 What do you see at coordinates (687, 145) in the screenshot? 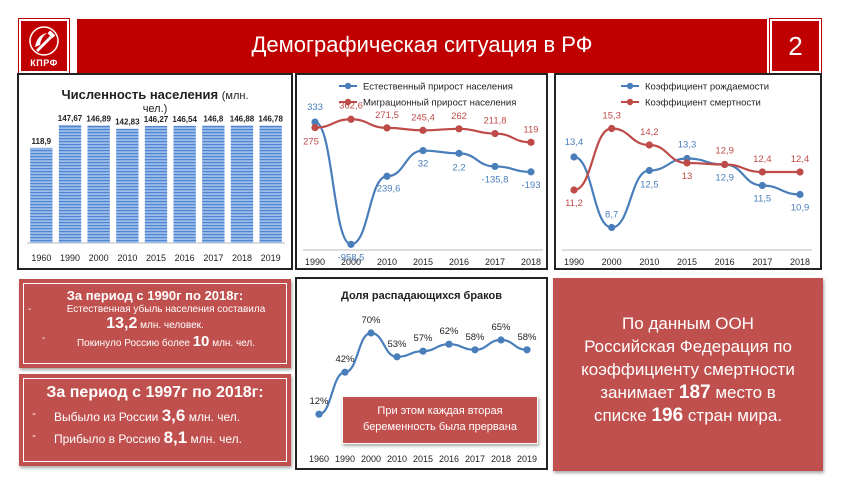
I see `data-label: 13,3` at bounding box center [687, 145].